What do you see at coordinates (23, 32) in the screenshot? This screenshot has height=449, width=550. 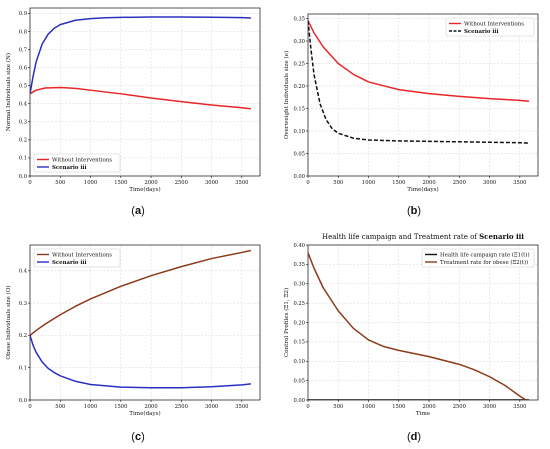 I see `y-tick-label: 0.8` at bounding box center [23, 32].